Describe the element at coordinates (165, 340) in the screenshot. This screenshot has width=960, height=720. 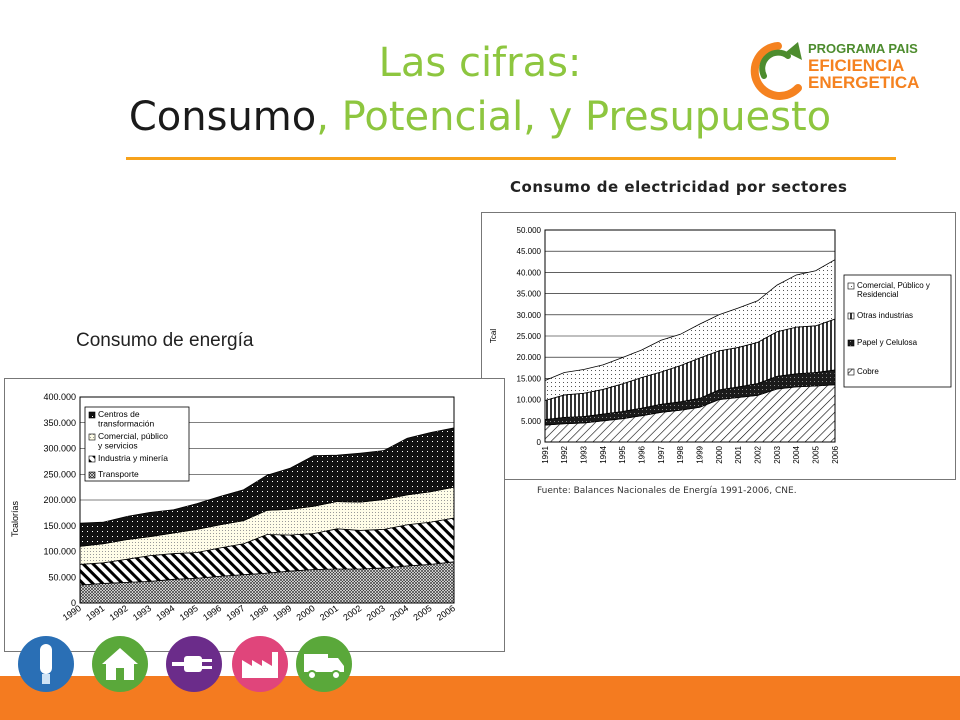
I see `energy-chart-title: Consumo de energía` at that location.